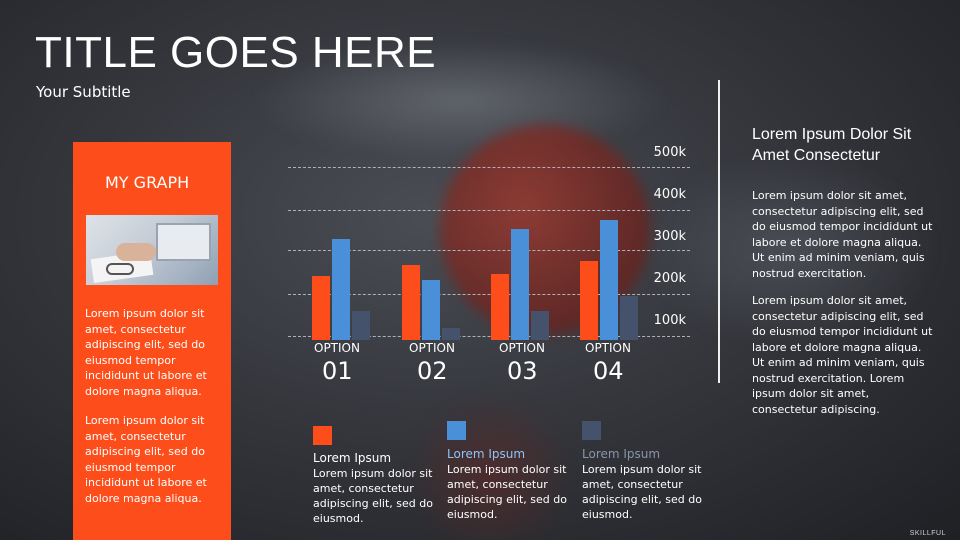 Image resolution: width=960 pixels, height=540 pixels. I want to click on category-number: 02, so click(432, 371).